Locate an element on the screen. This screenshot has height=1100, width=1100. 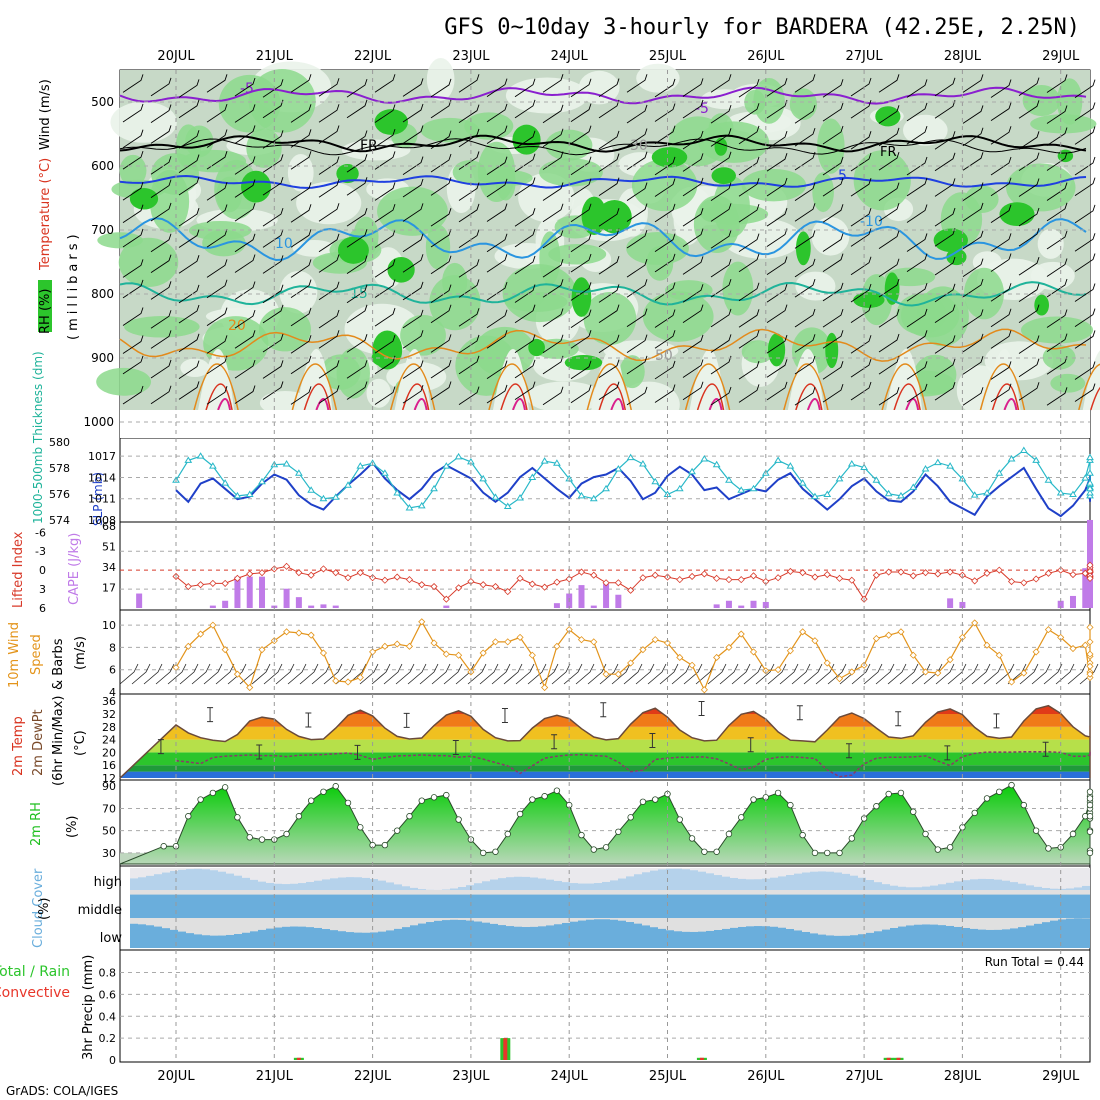
minmax-bar is located at coordinates (898, 719).